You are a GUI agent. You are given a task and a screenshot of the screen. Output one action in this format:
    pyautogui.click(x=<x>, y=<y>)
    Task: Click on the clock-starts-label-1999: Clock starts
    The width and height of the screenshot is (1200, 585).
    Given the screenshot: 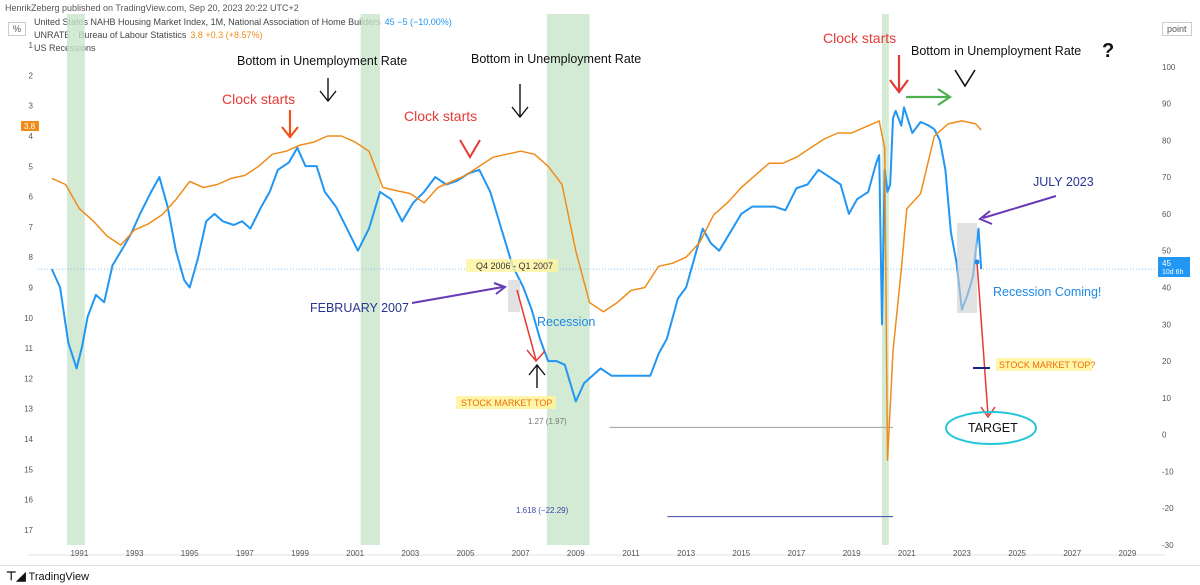 What is the action you would take?
    pyautogui.click(x=258, y=99)
    